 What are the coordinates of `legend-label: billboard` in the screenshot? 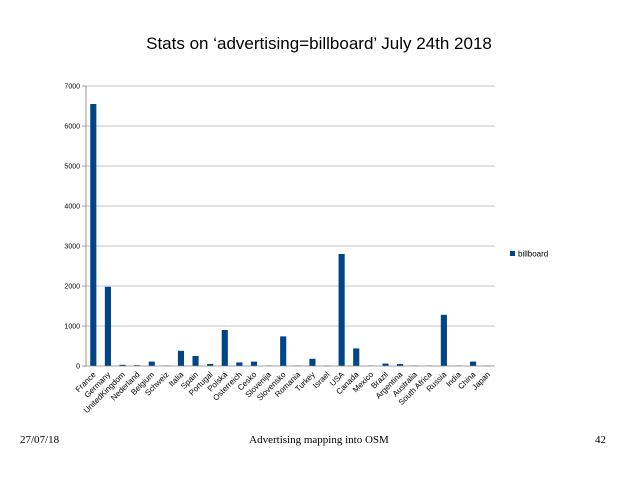 It's located at (533, 254).